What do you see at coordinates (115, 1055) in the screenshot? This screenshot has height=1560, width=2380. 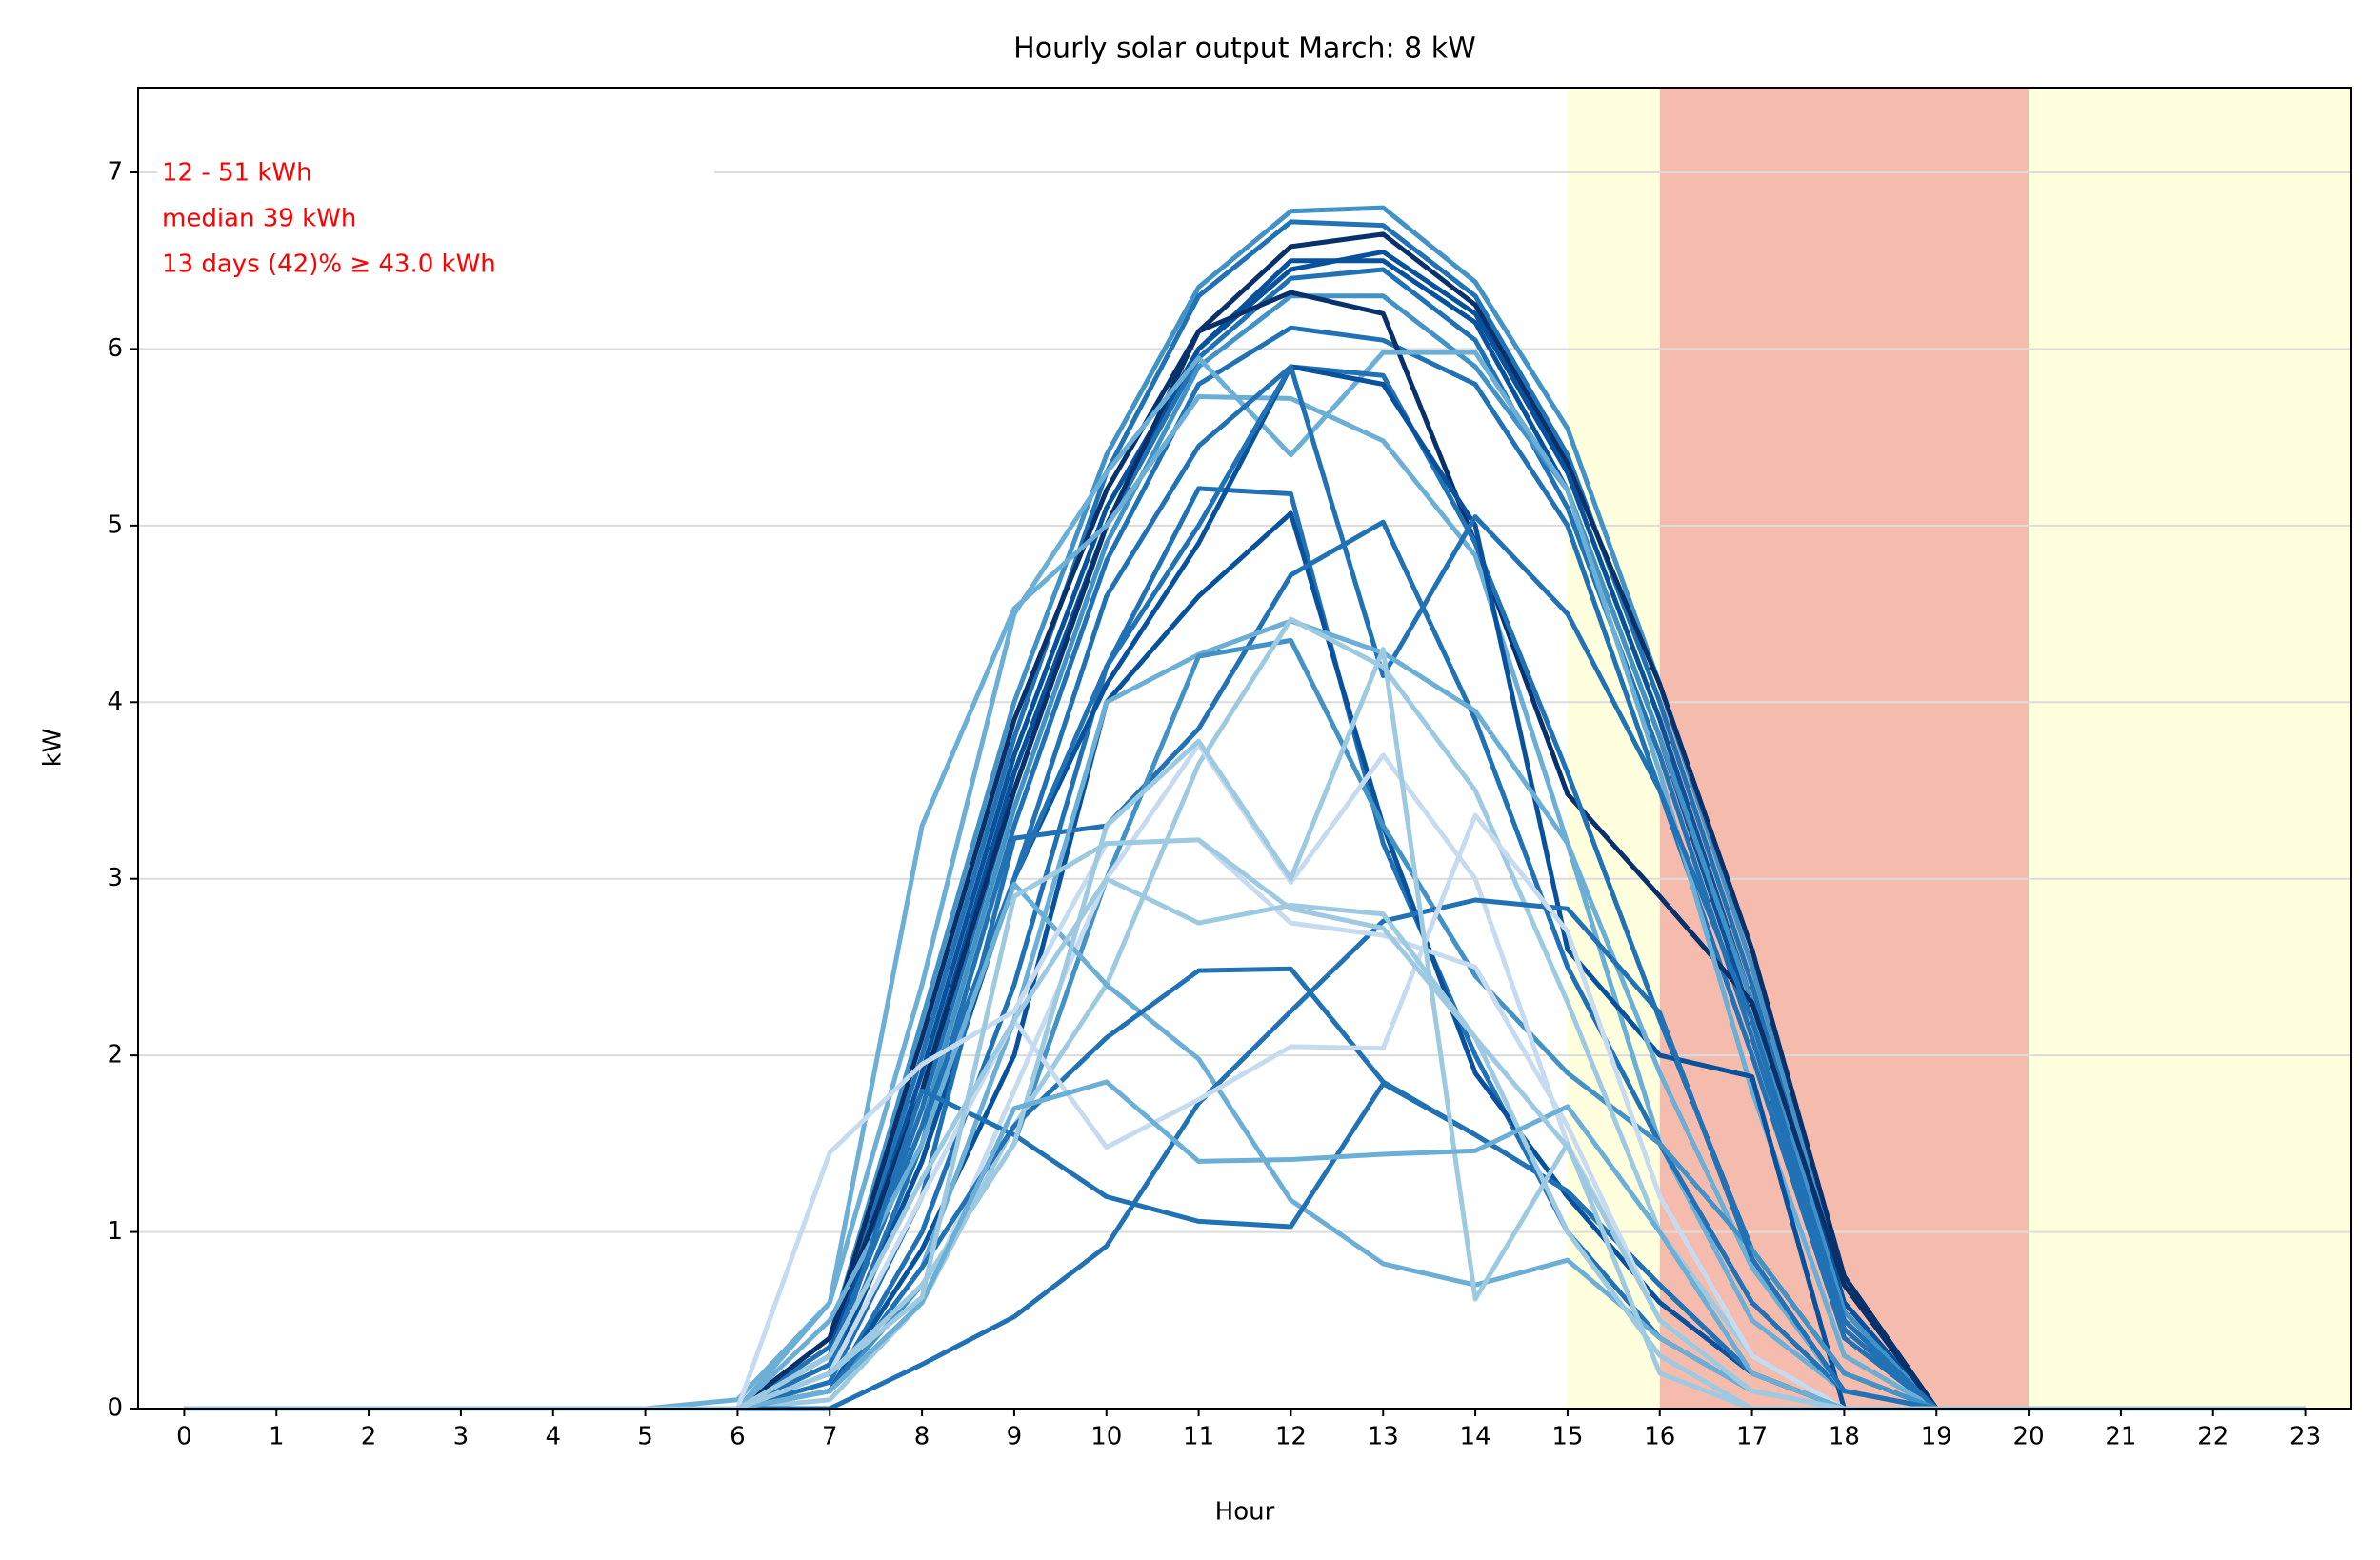 I see `y-tick-label: 2` at bounding box center [115, 1055].